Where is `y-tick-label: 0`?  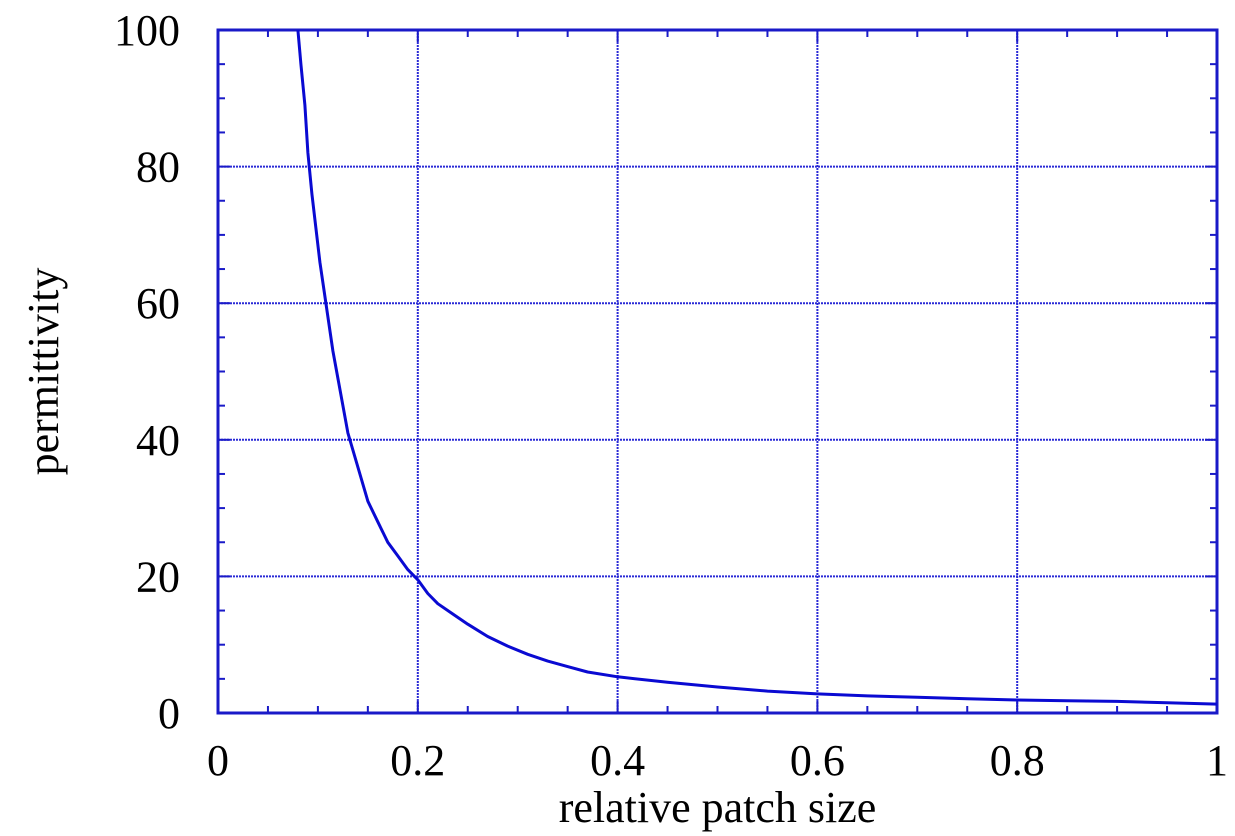 y-tick-label: 0 is located at coordinates (169, 713).